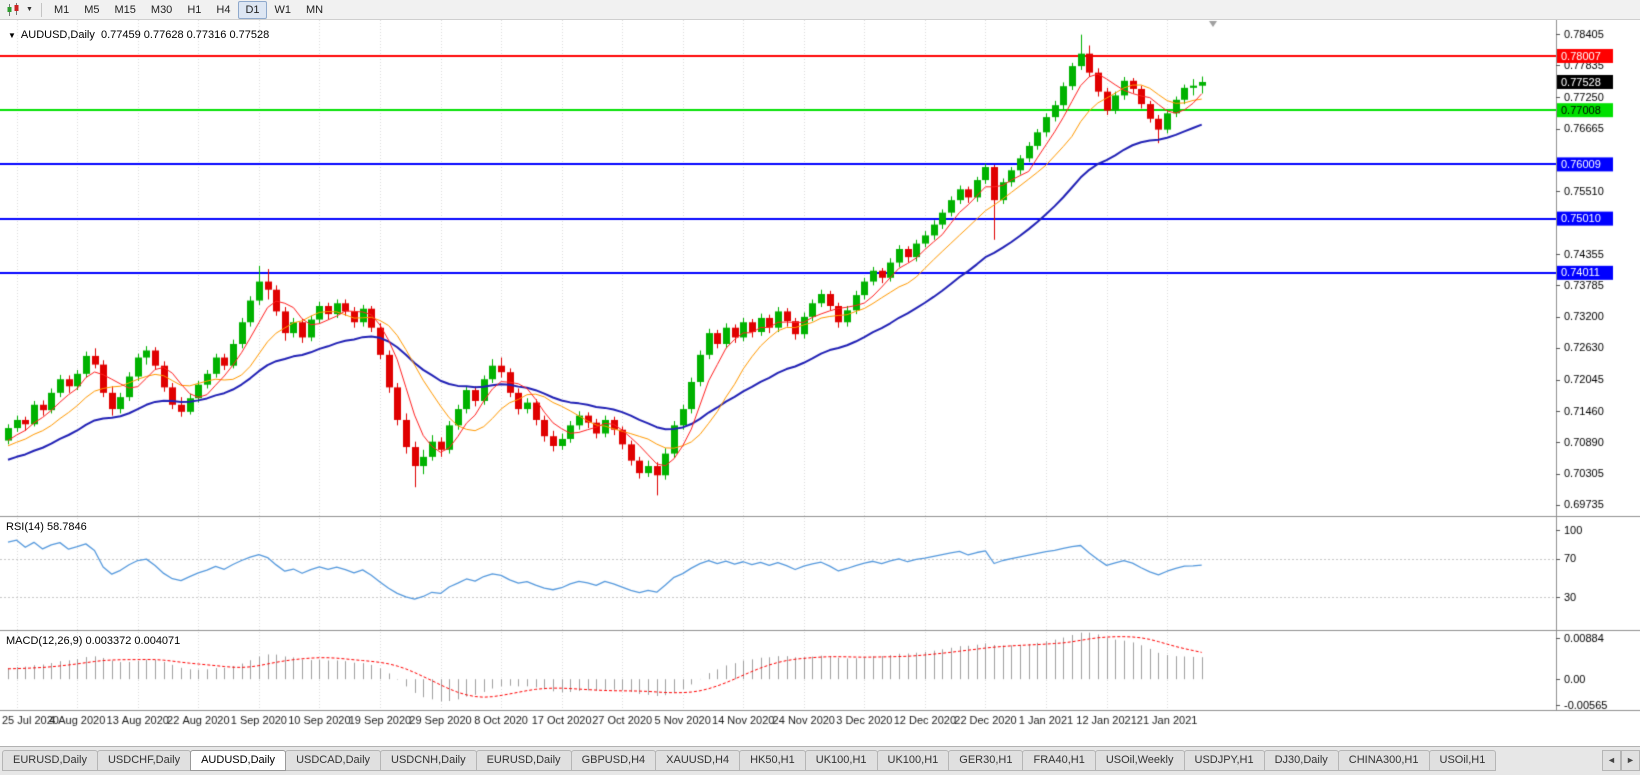  I want to click on chart-type-dropdown-icon: ▼, so click(29, 9).